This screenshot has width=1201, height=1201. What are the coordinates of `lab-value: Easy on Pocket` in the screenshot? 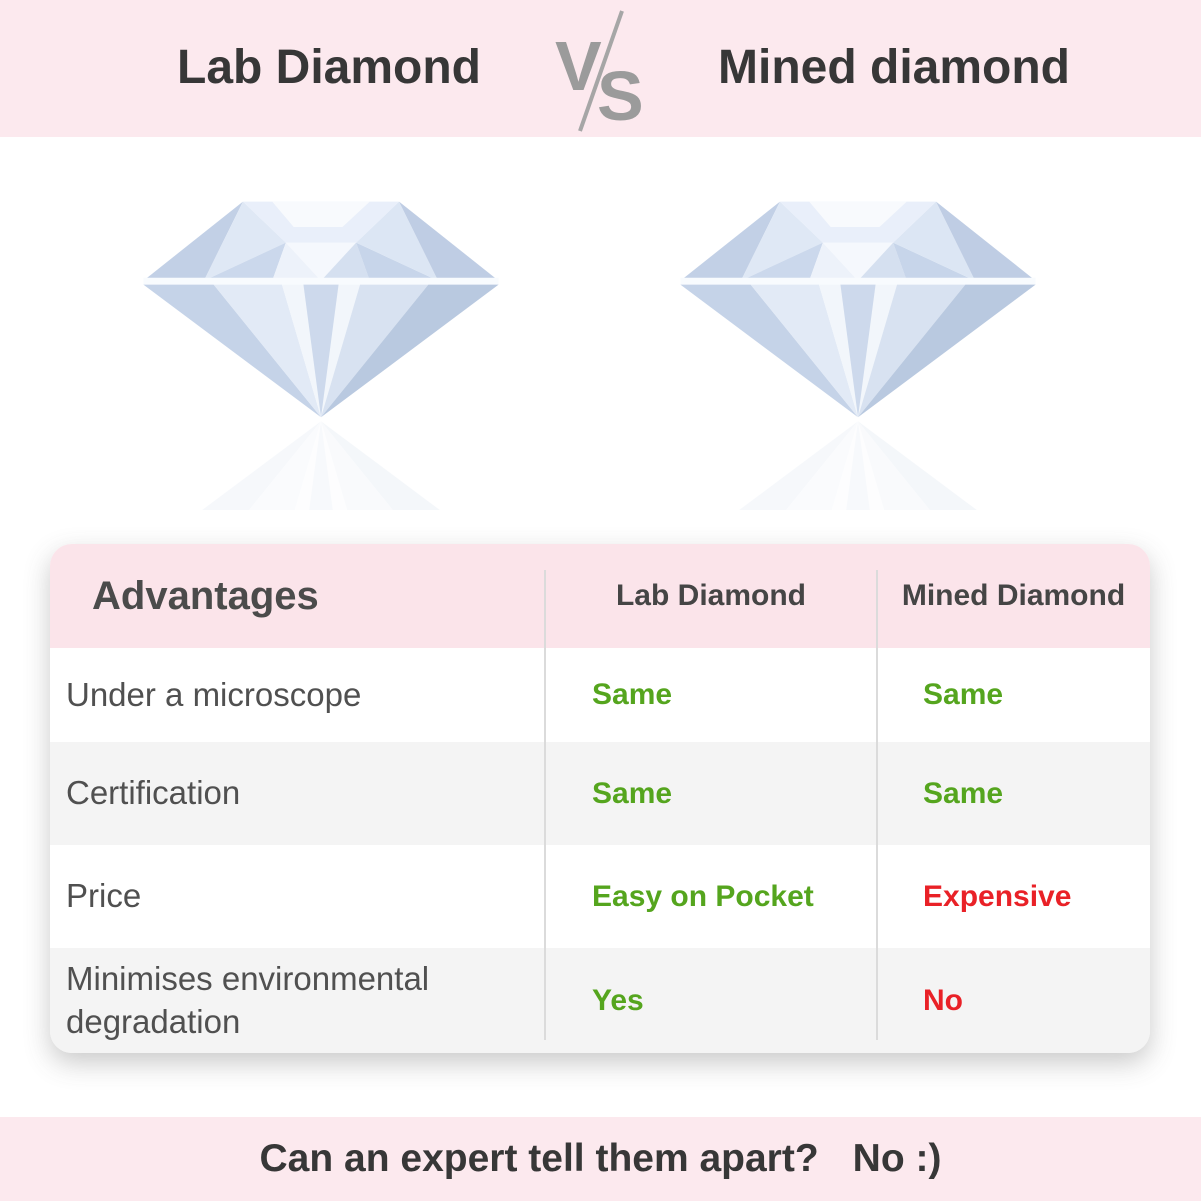 It's located at (703, 896).